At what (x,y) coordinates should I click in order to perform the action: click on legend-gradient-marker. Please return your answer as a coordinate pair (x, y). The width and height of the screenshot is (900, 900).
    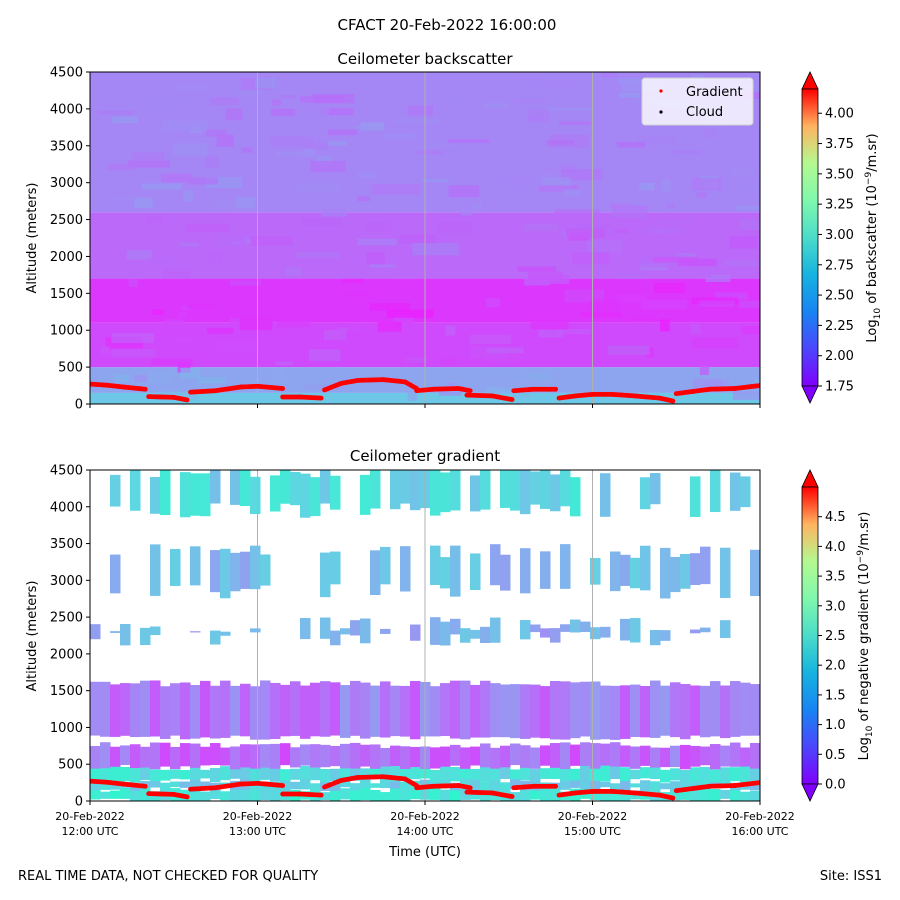
    Looking at the image, I should click on (661, 91).